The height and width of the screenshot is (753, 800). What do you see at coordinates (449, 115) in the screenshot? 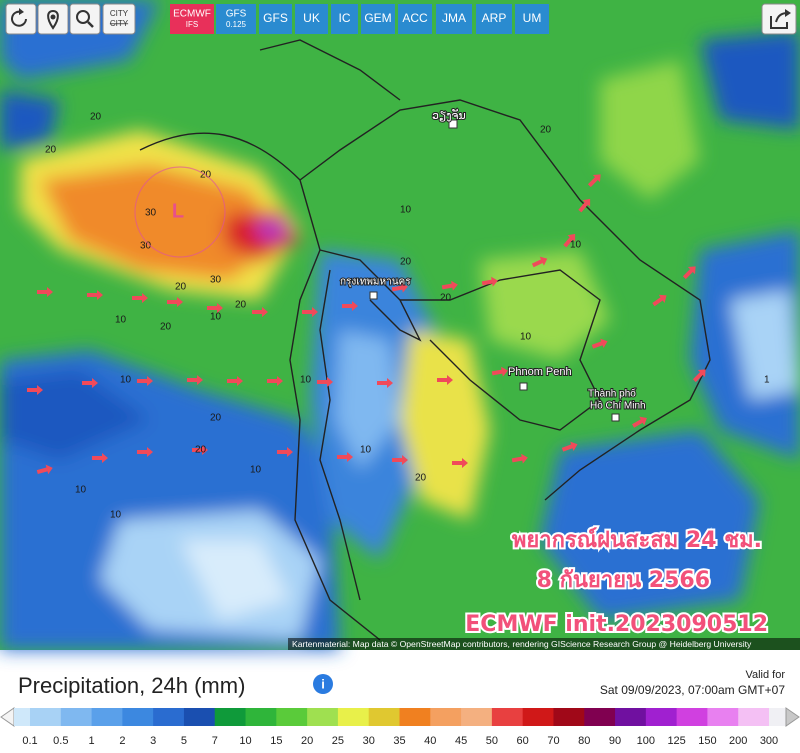
I see `city-label: ວຽງຈັນ` at bounding box center [449, 115].